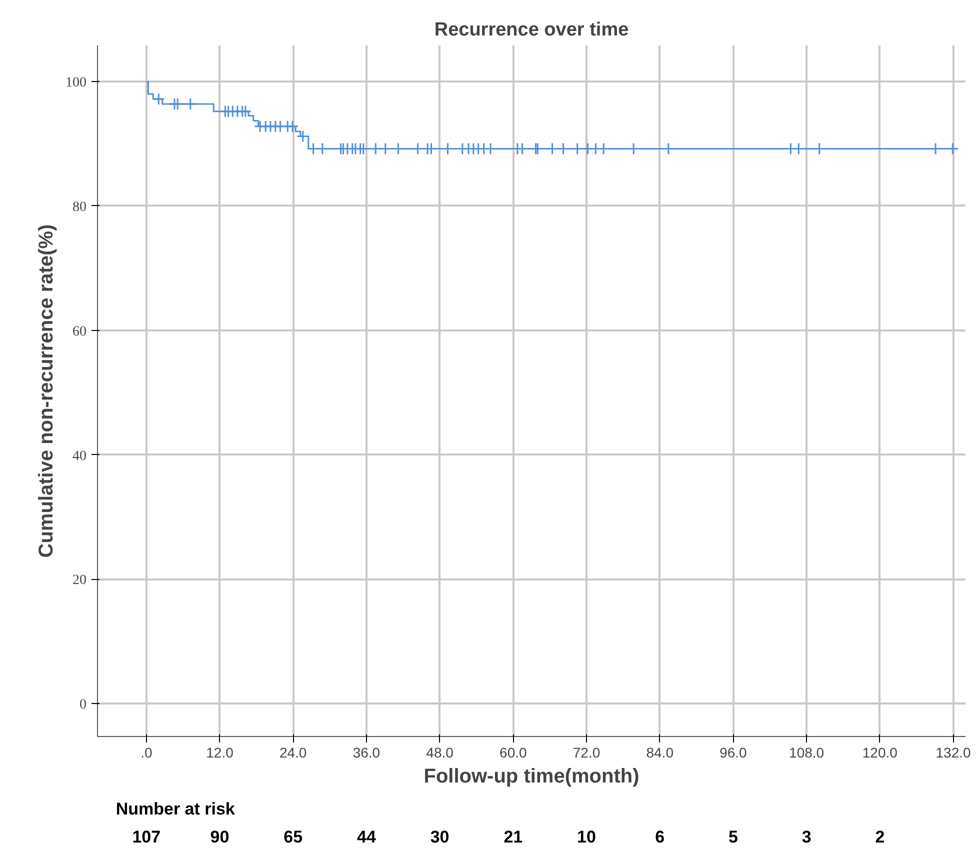 The height and width of the screenshot is (864, 979). What do you see at coordinates (660, 836) in the screenshot?
I see `text: 6` at bounding box center [660, 836].